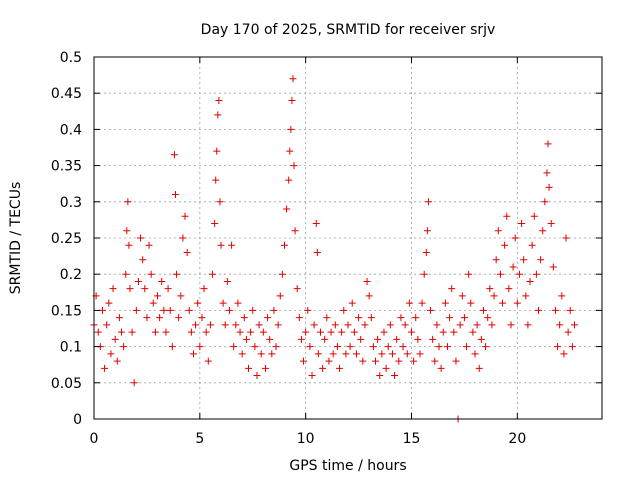 This screenshot has width=640, height=480. Describe the element at coordinates (71, 58) in the screenshot. I see `y-tick-label: 0.5` at that location.